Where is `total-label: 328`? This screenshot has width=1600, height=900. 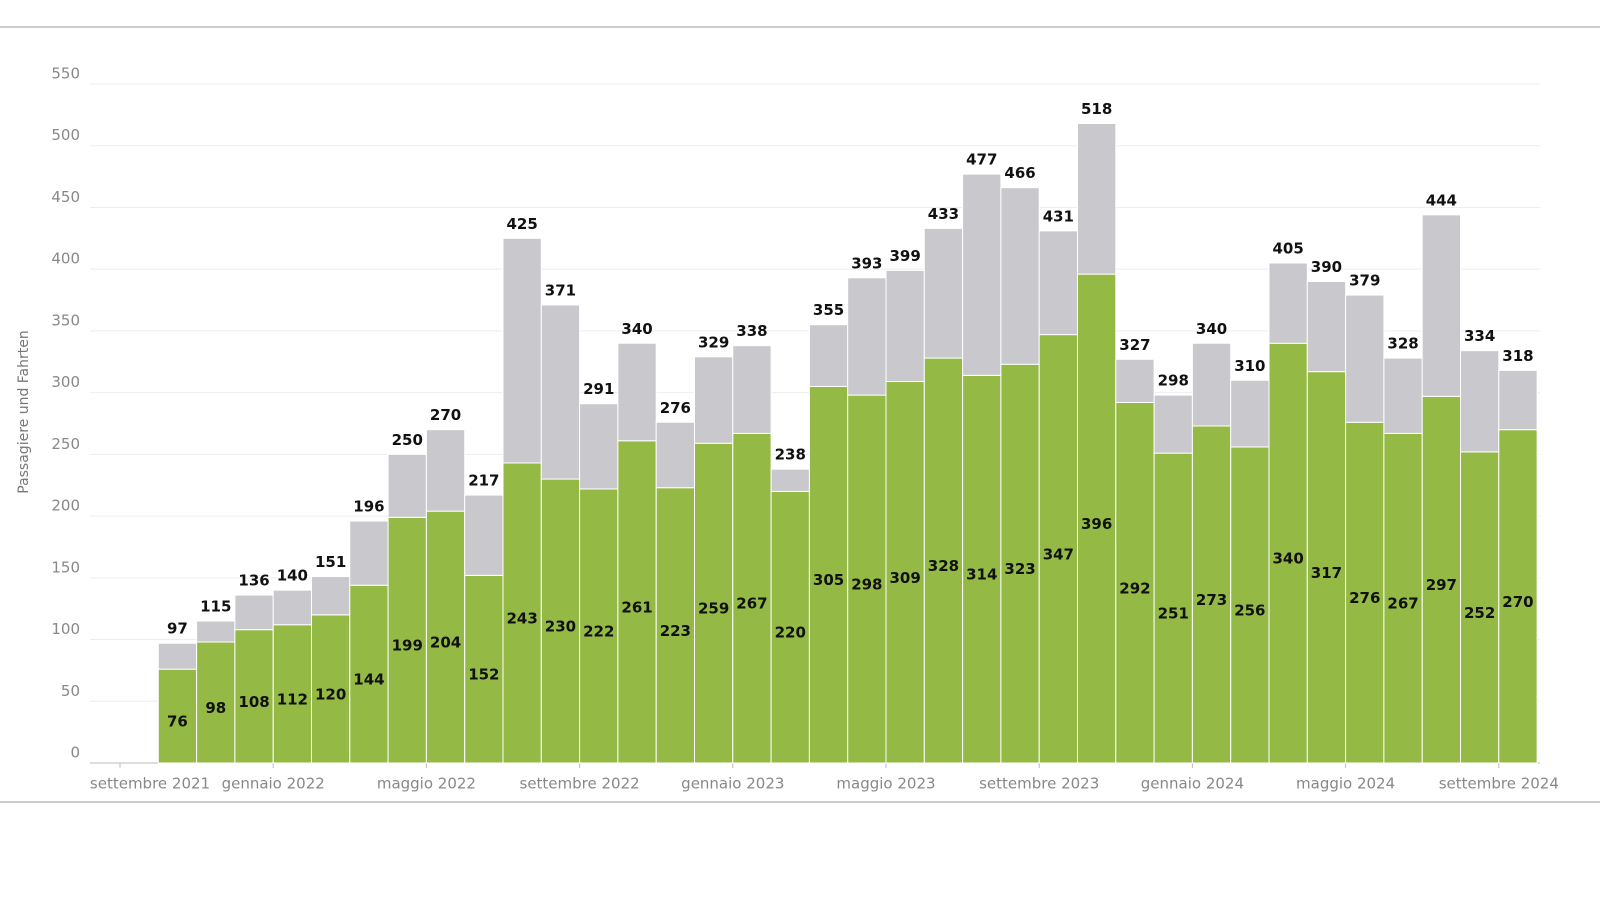
total-label: 328 is located at coordinates (1402, 344).